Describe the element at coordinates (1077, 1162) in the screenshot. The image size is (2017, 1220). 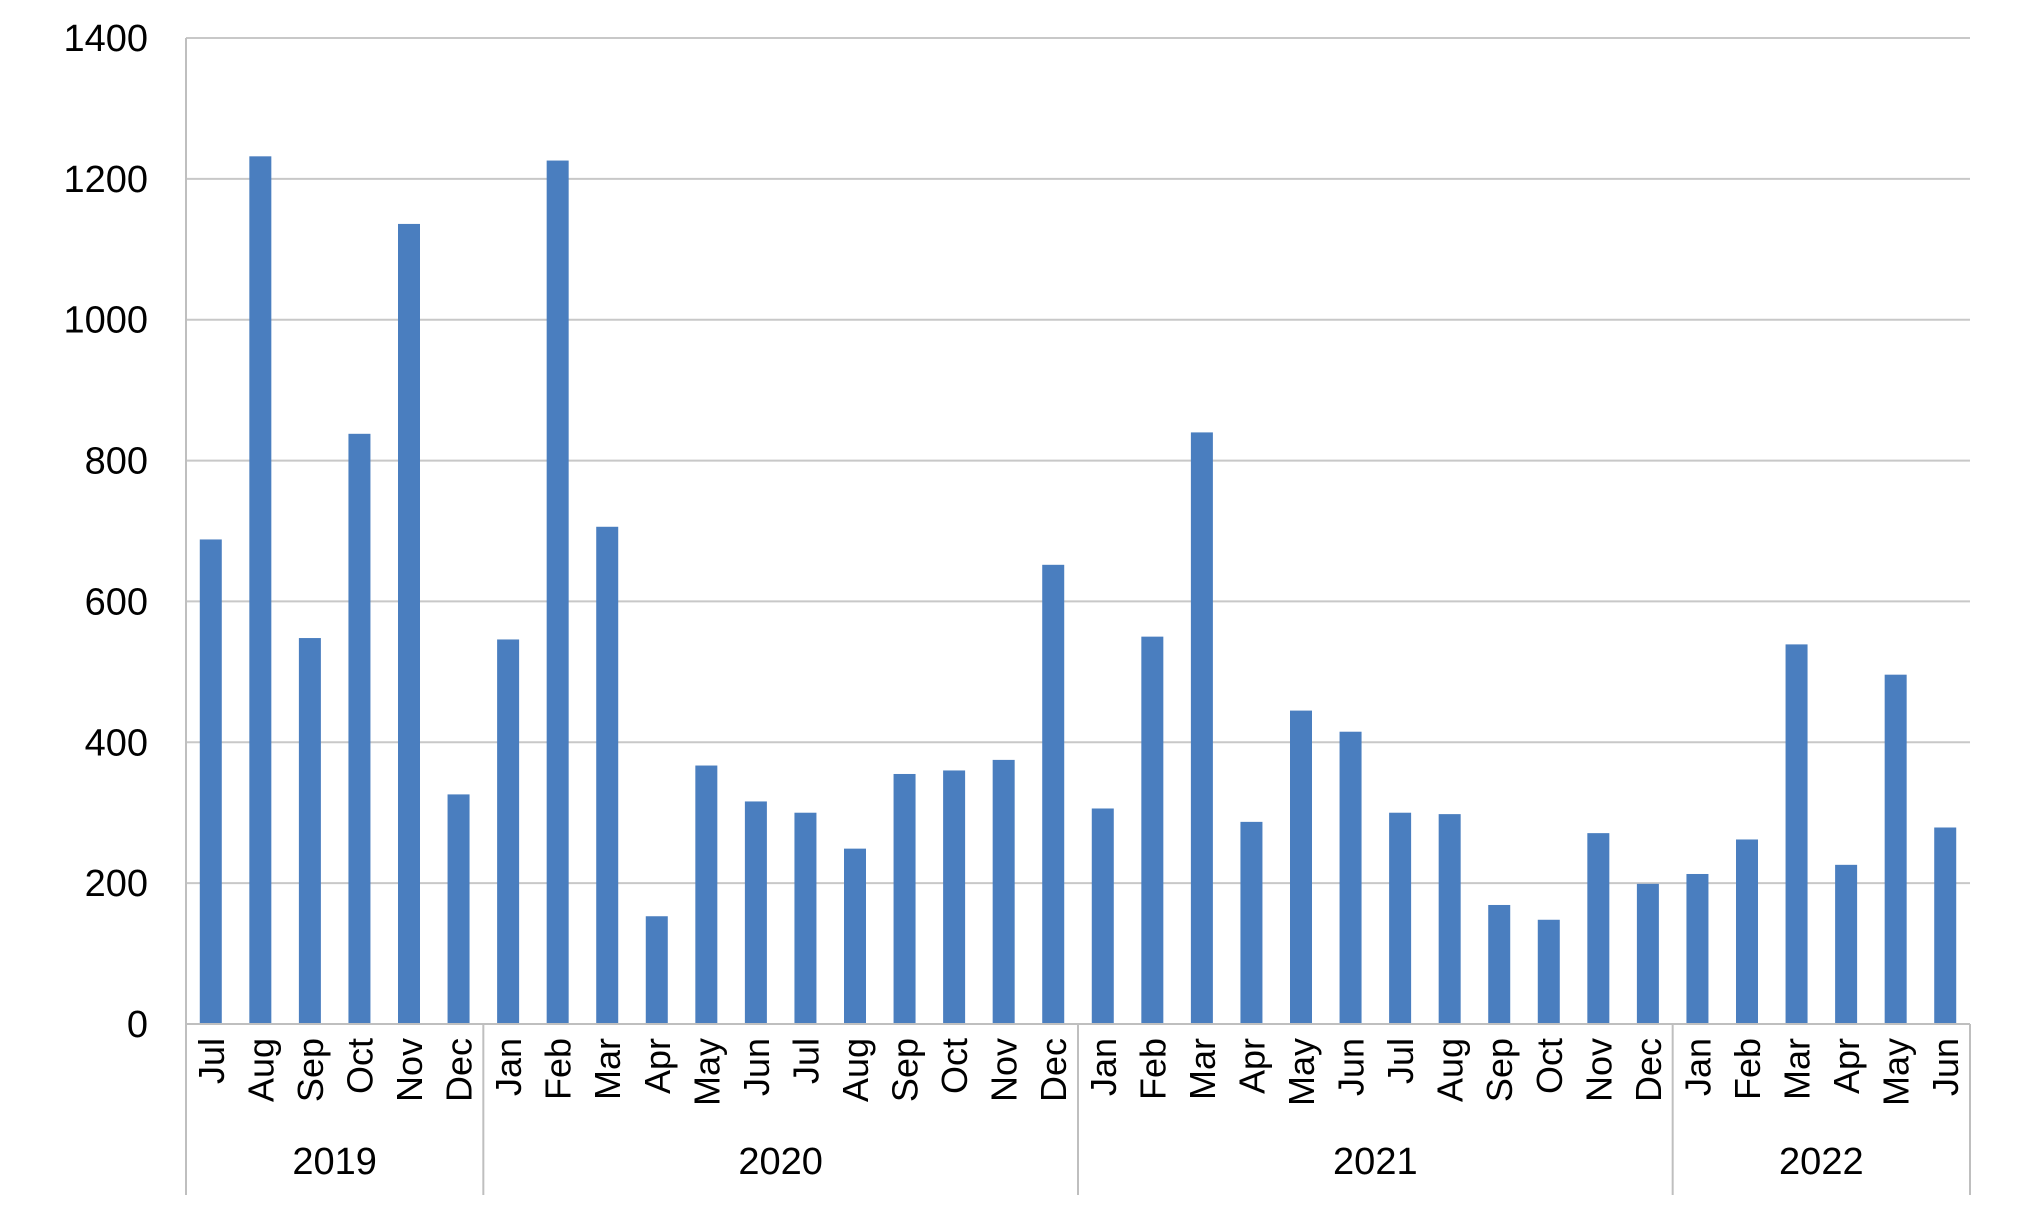
I see `x-axis-group-labels: 2019 2020 2021 2022` at that location.